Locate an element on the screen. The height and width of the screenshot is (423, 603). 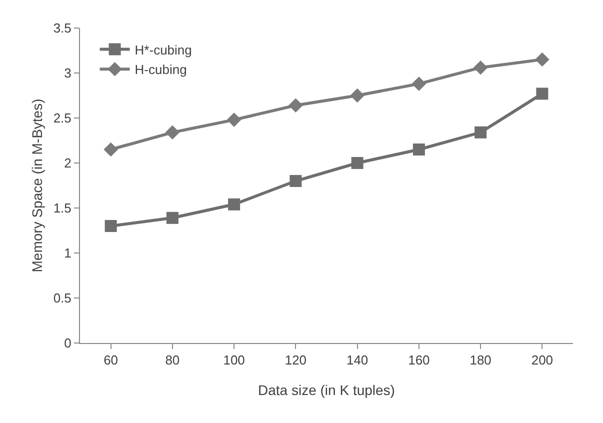
x-tick-label: 180 is located at coordinates (481, 360).